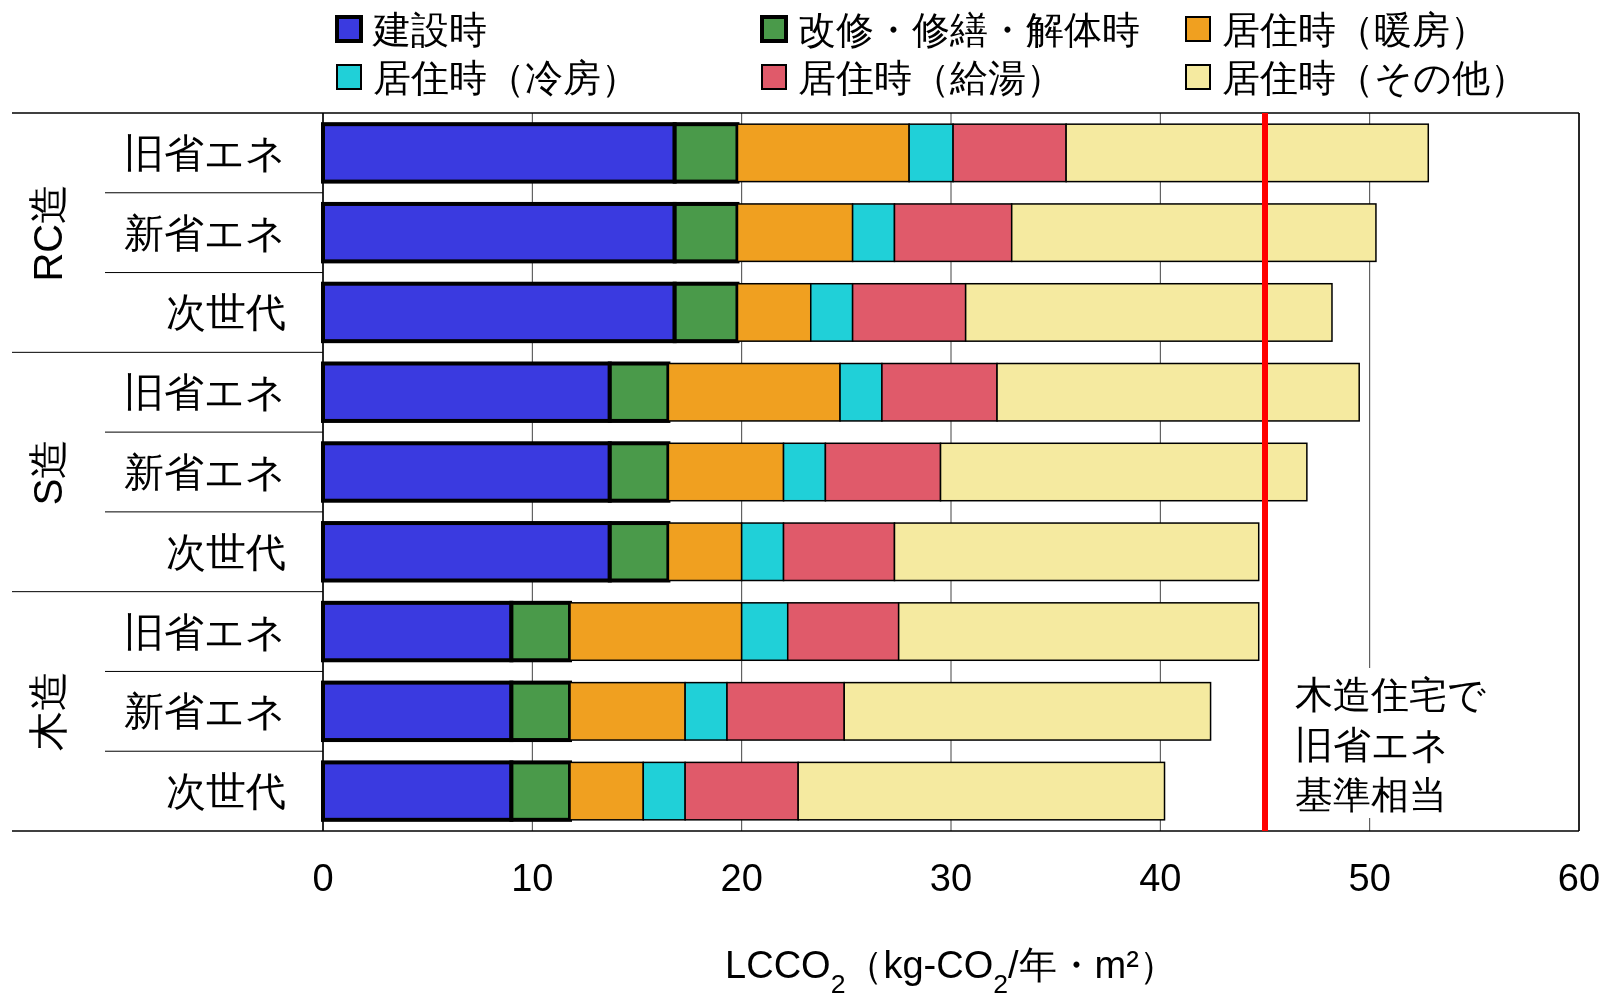 This screenshot has height=996, width=1603. I want to click on x-tick-label: 60, so click(1579, 878).